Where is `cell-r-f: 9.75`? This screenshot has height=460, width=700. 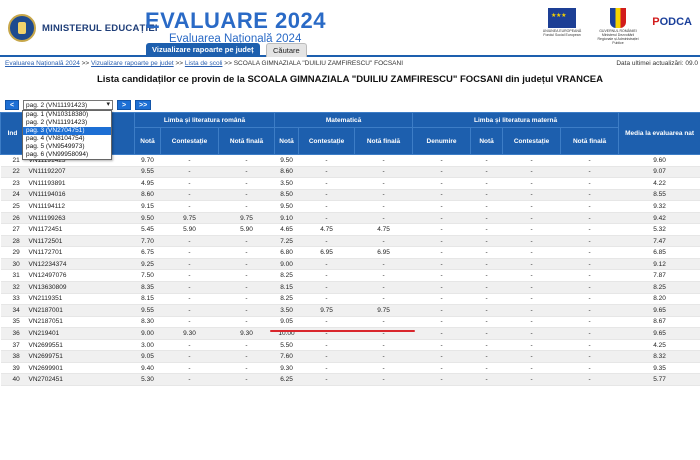
cell-r-f: 9.75 is located at coordinates (246, 218).